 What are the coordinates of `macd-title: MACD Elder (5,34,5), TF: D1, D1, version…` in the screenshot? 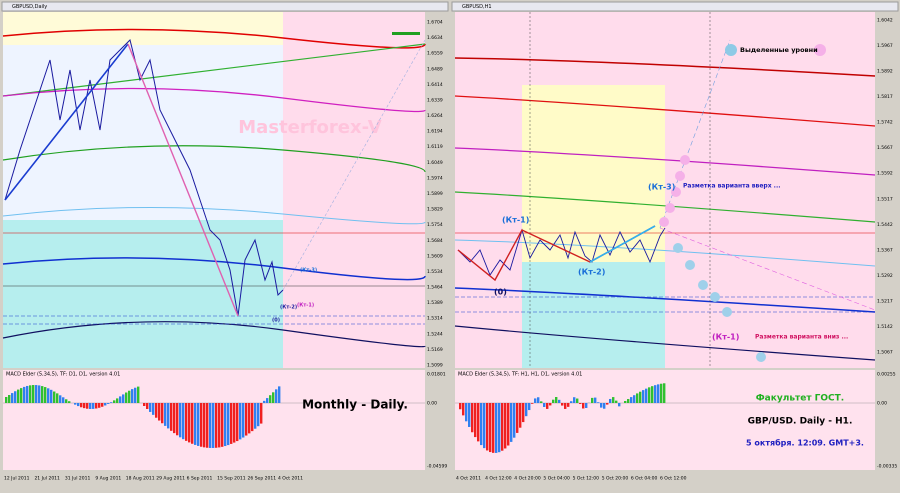 It's located at (63, 375).